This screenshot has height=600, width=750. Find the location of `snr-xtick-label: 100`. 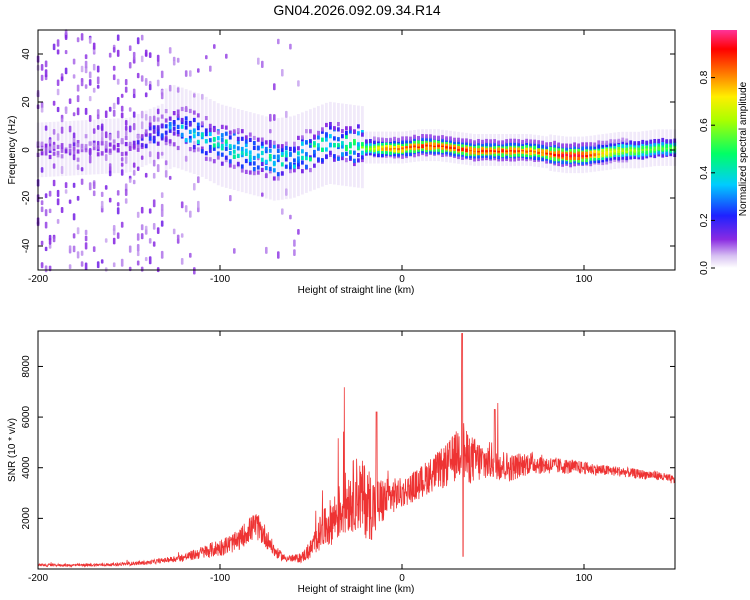

snr-xtick-label: 100 is located at coordinates (584, 578).